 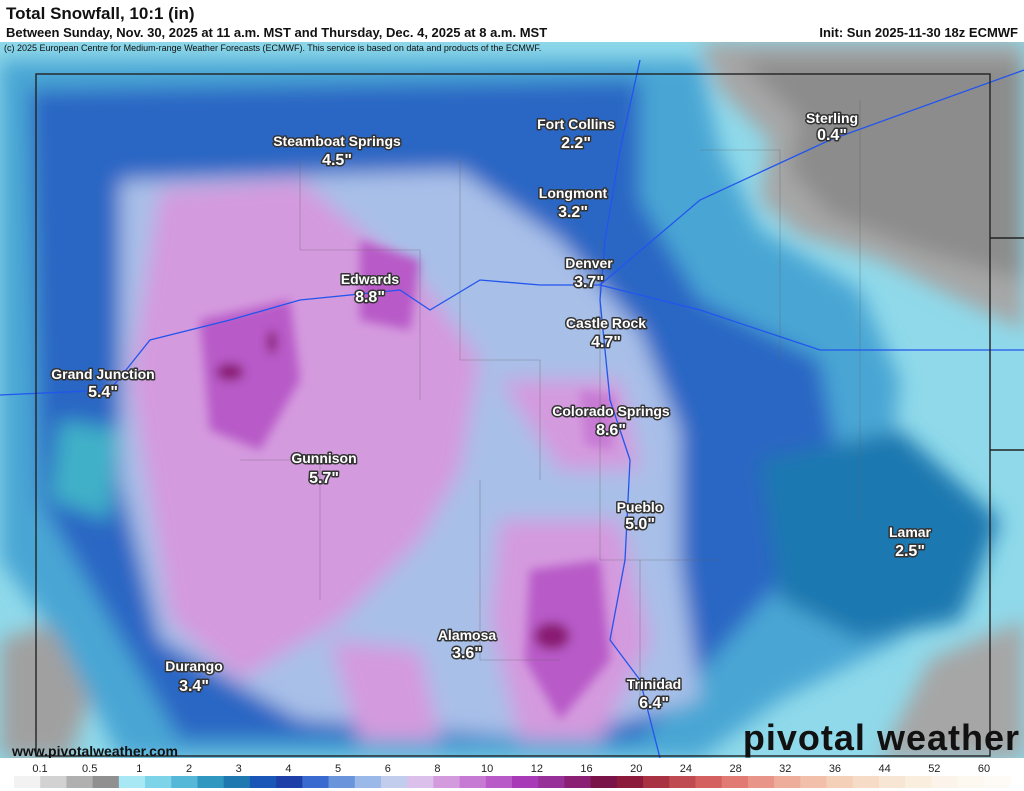 I want to click on city-name: Edwards, so click(x=370, y=279).